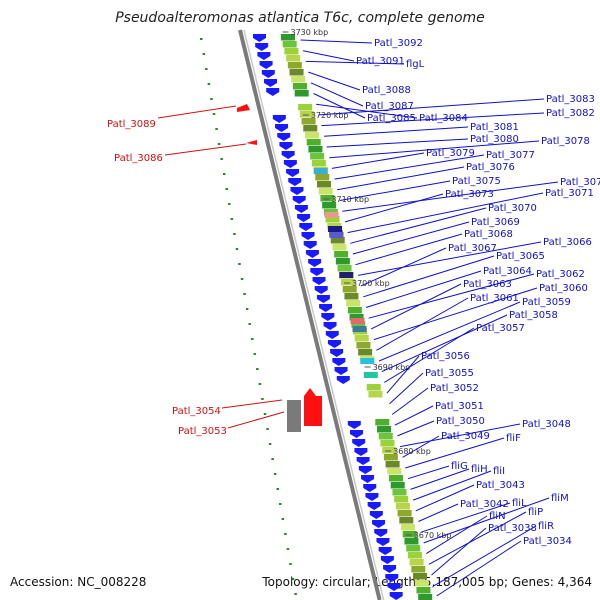 This screenshot has width=600, height=600. What do you see at coordinates (469, 194) in the screenshot?
I see `gene-label-Patl_3073: Patl_3073` at bounding box center [469, 194].